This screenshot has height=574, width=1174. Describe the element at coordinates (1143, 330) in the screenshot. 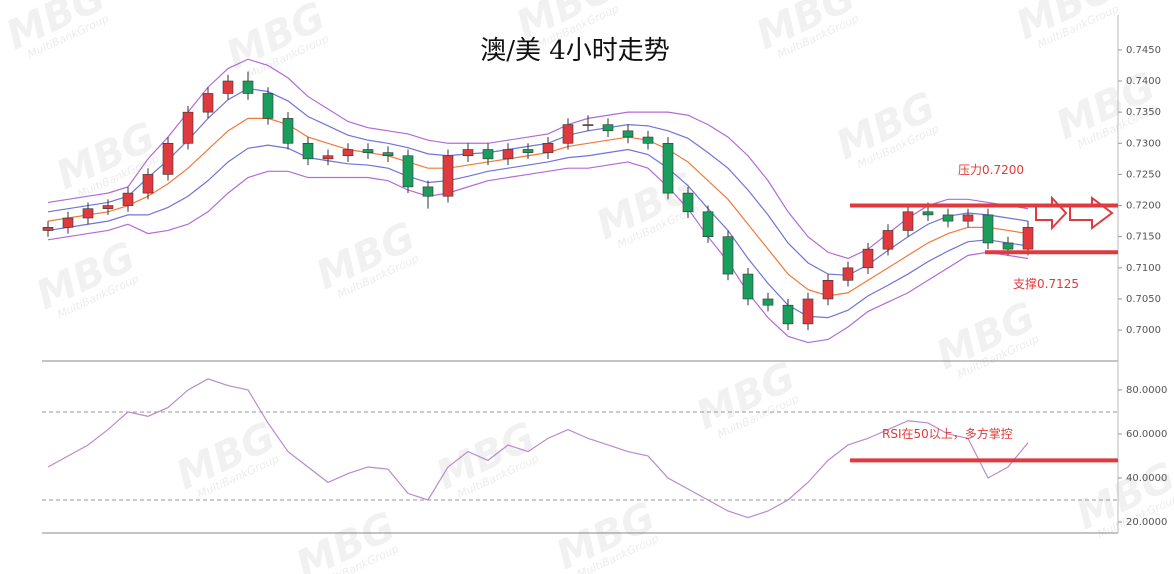

I see `y-tick-label: 0.7000` at that location.